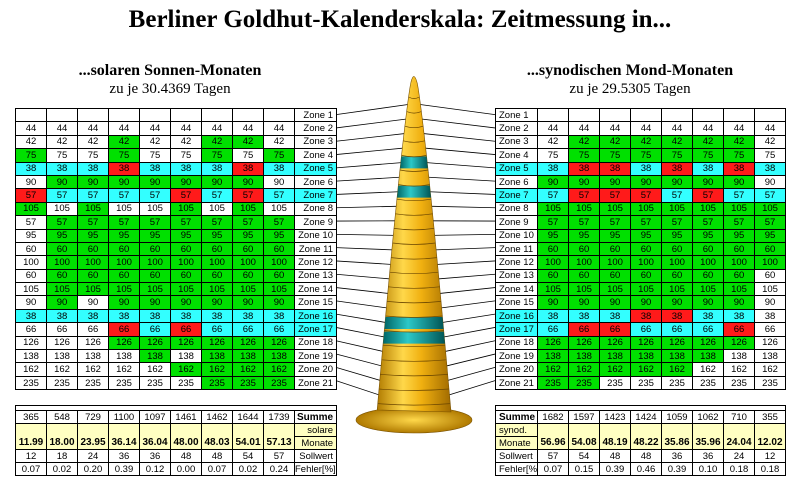 This screenshot has width=800, height=497. I want to click on table-row: Zone 7 57 57 57 57 57 57 57 57, so click(640, 195).